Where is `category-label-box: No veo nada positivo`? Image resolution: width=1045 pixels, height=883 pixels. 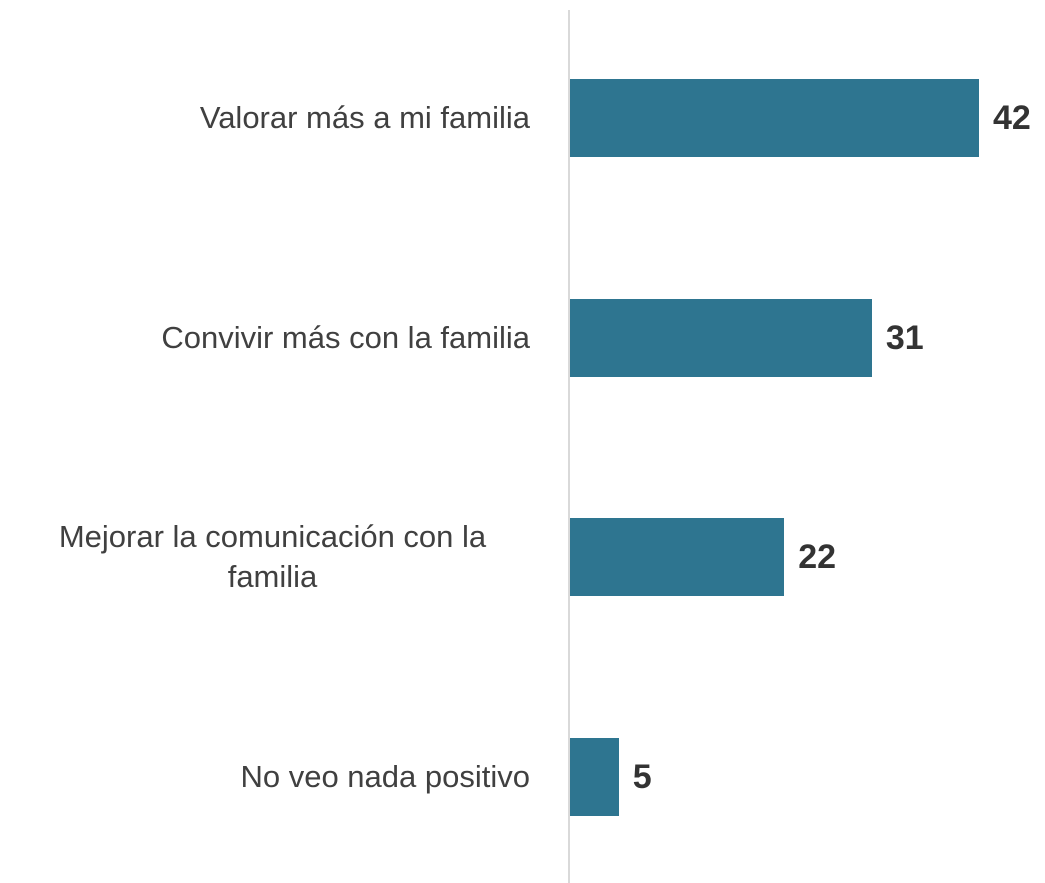
category-label-box: No veo nada positivo is located at coordinates (265, 777).